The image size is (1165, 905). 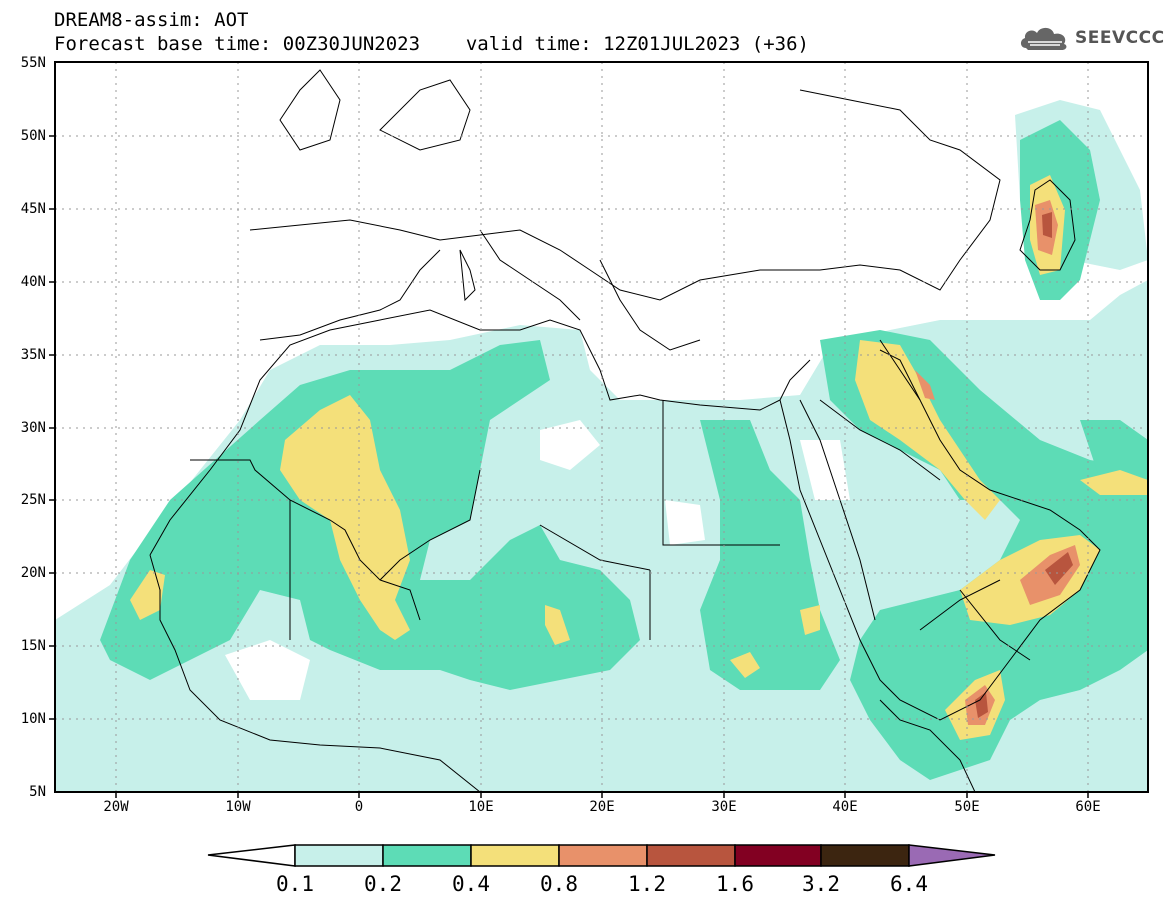 What do you see at coordinates (33, 136) in the screenshot?
I see `lat-label: 50N` at bounding box center [33, 136].